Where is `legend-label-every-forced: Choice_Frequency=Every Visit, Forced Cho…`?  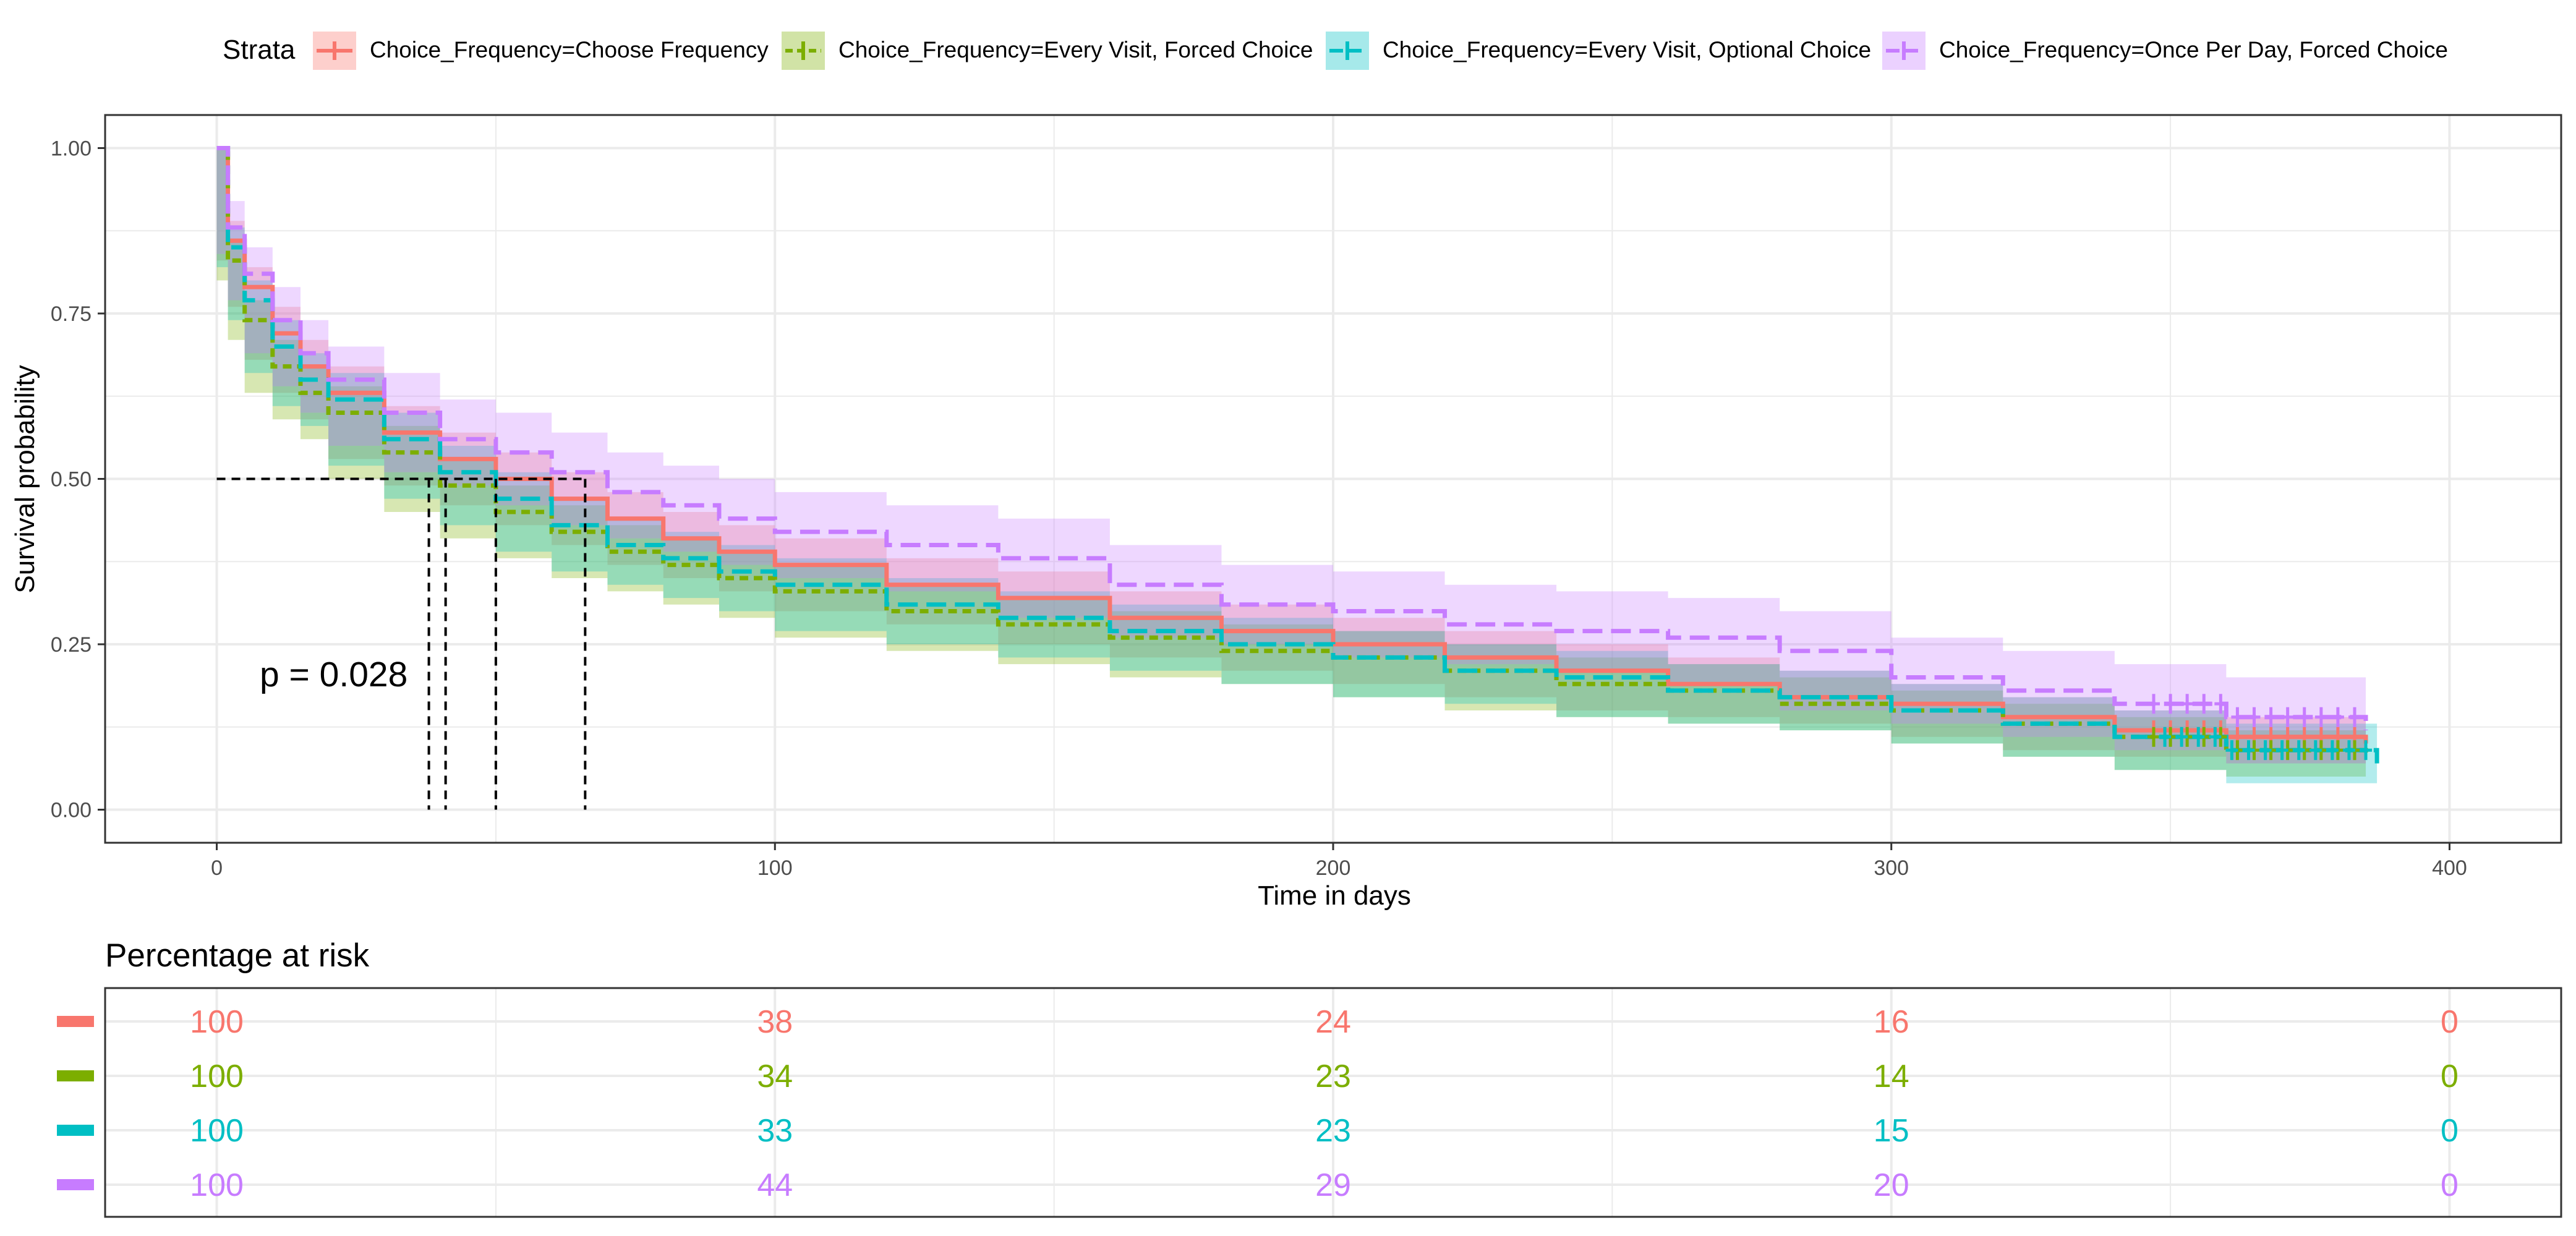 legend-label-every-forced: Choice_Frequency=Every Visit, Forced Cho… is located at coordinates (1075, 49).